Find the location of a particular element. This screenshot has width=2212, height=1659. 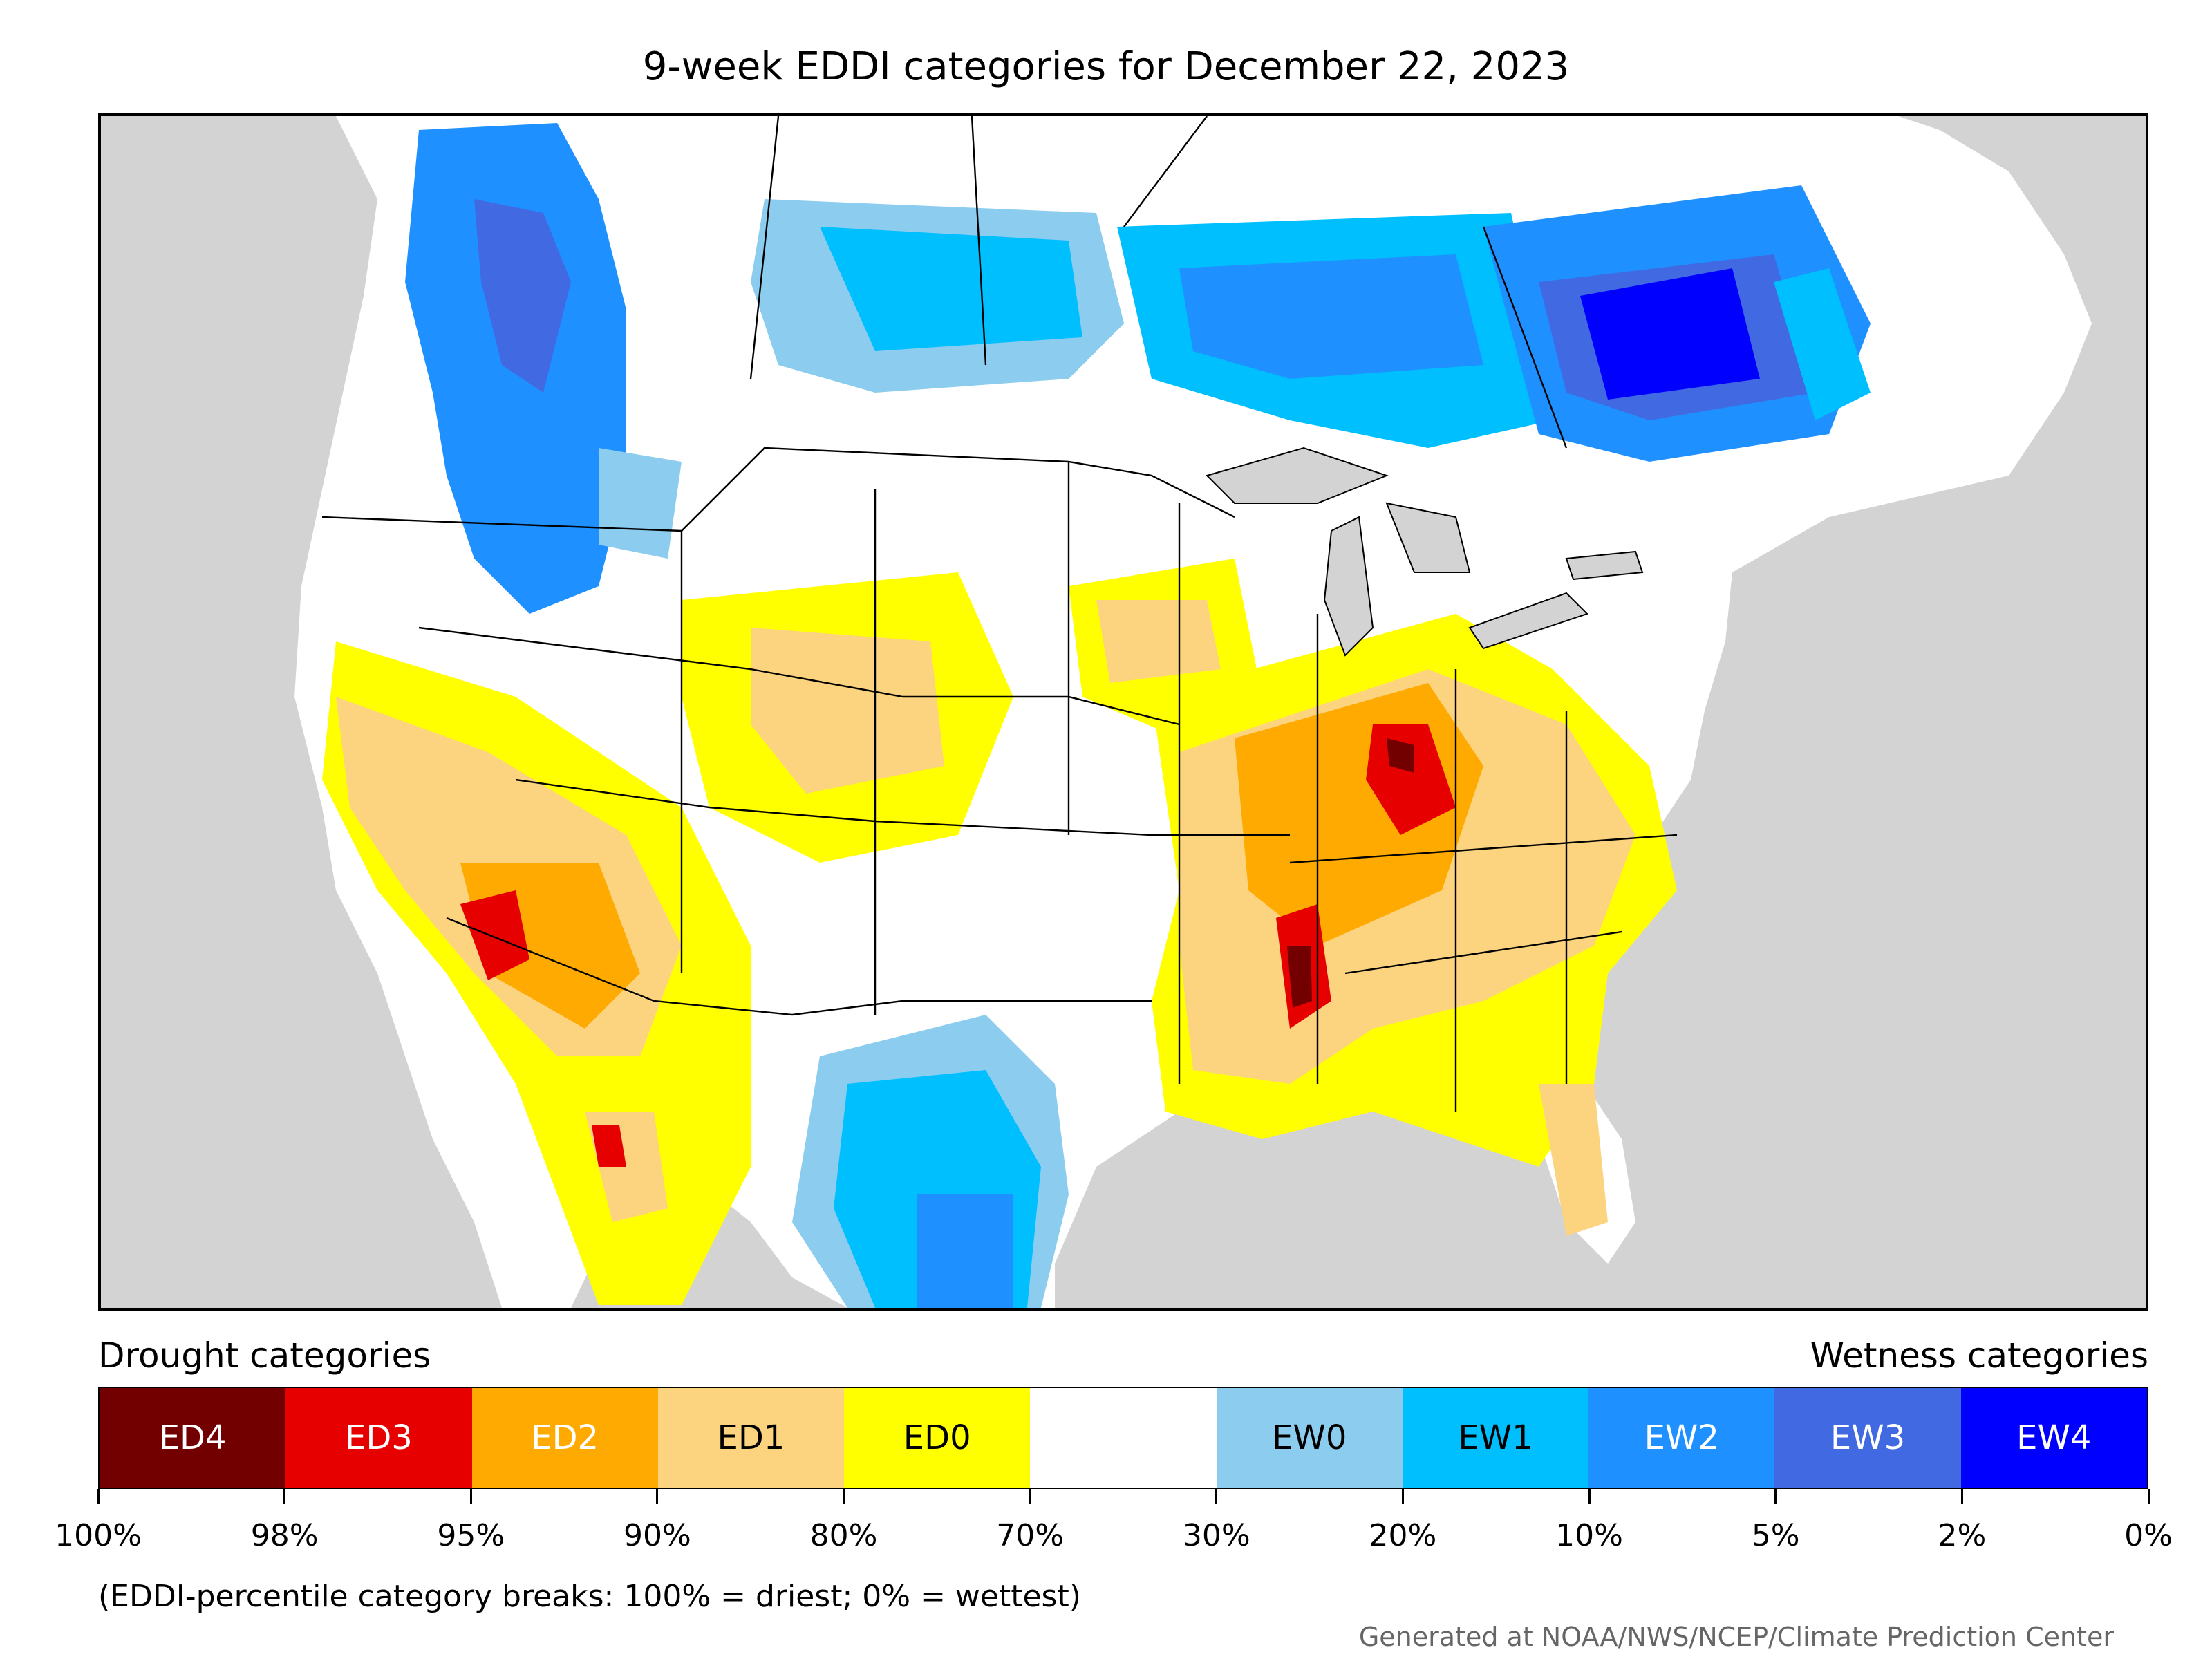

colorbar-tick-label: 5% is located at coordinates (1775, 1535).